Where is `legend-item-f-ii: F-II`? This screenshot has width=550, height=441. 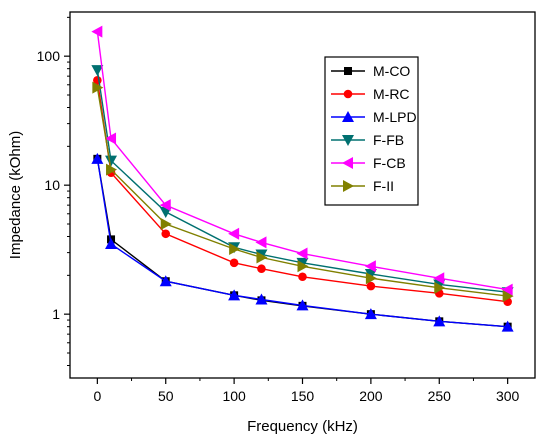
legend-item-f-ii: F-II is located at coordinates (362, 186).